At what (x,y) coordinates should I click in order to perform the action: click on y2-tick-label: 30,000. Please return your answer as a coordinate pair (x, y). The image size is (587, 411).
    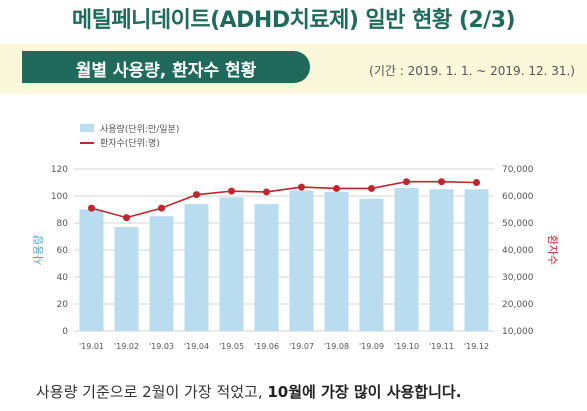
    Looking at the image, I should click on (518, 278).